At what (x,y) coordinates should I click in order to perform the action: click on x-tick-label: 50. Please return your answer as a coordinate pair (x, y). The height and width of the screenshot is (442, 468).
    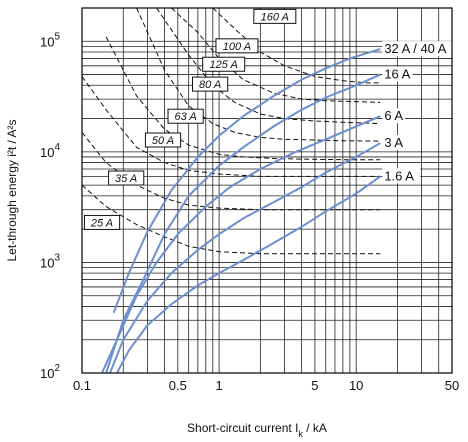
    Looking at the image, I should click on (452, 385).